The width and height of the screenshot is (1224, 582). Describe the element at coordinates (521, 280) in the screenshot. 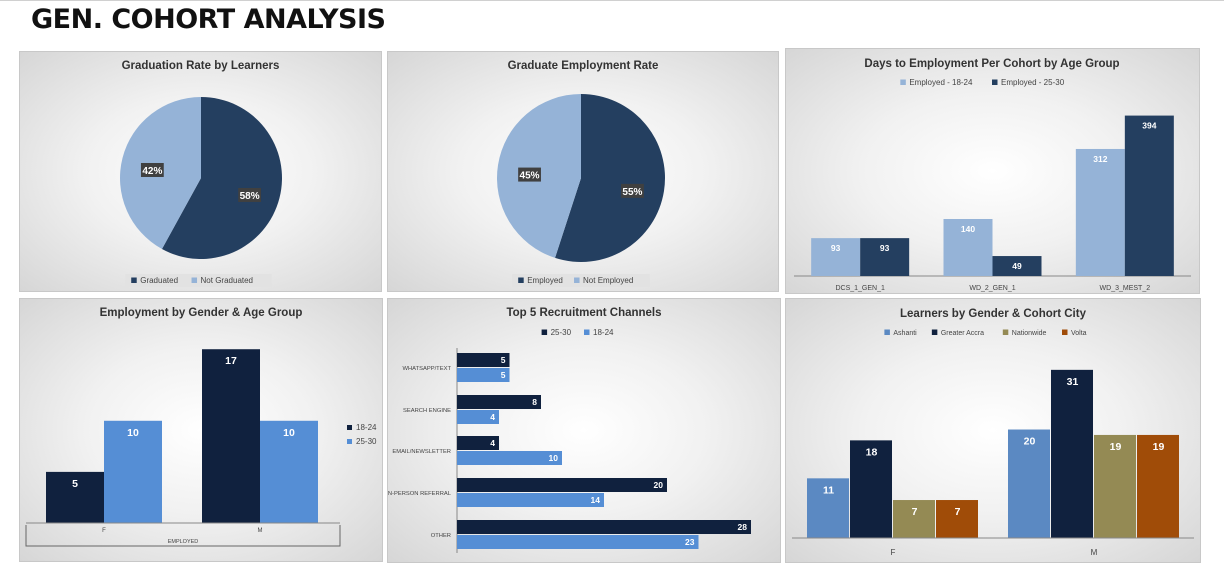

I see `legend-swatch-employed` at that location.